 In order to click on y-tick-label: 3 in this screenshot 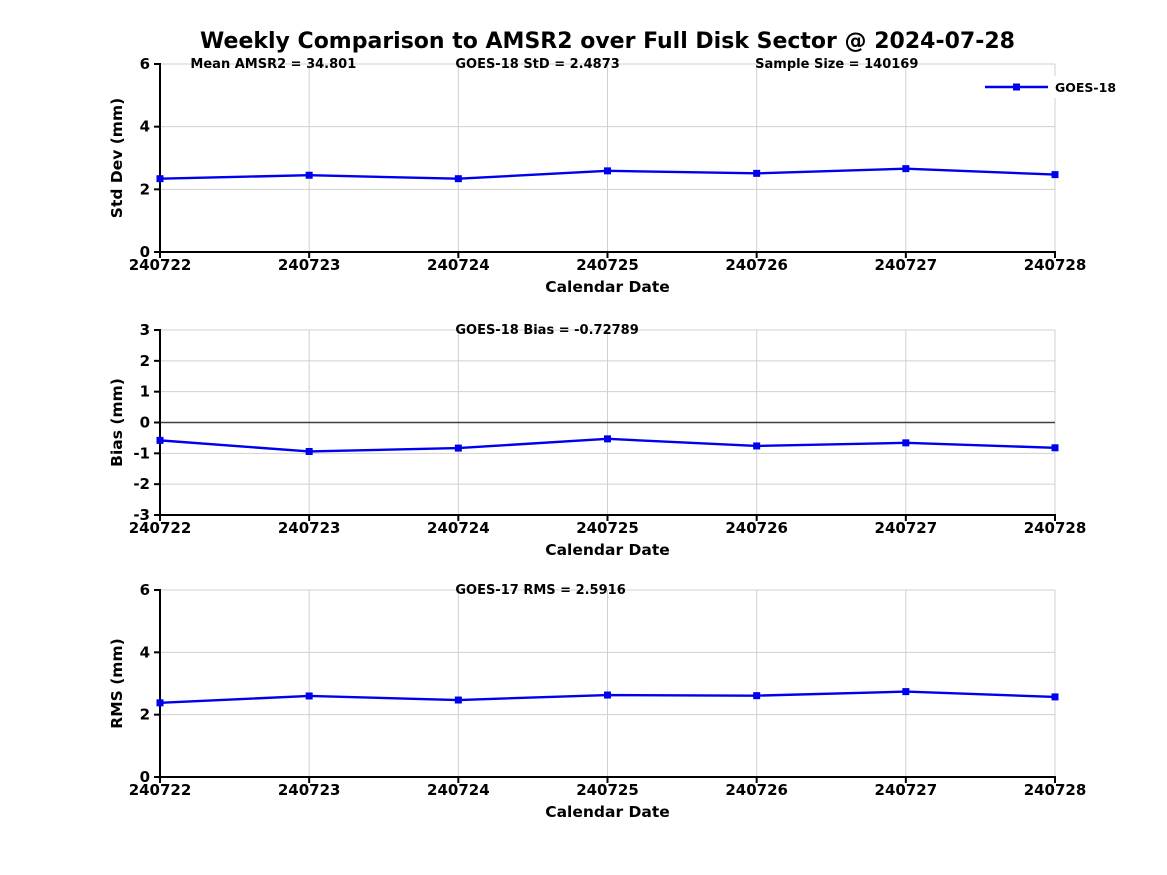, I will do `click(145, 330)`.